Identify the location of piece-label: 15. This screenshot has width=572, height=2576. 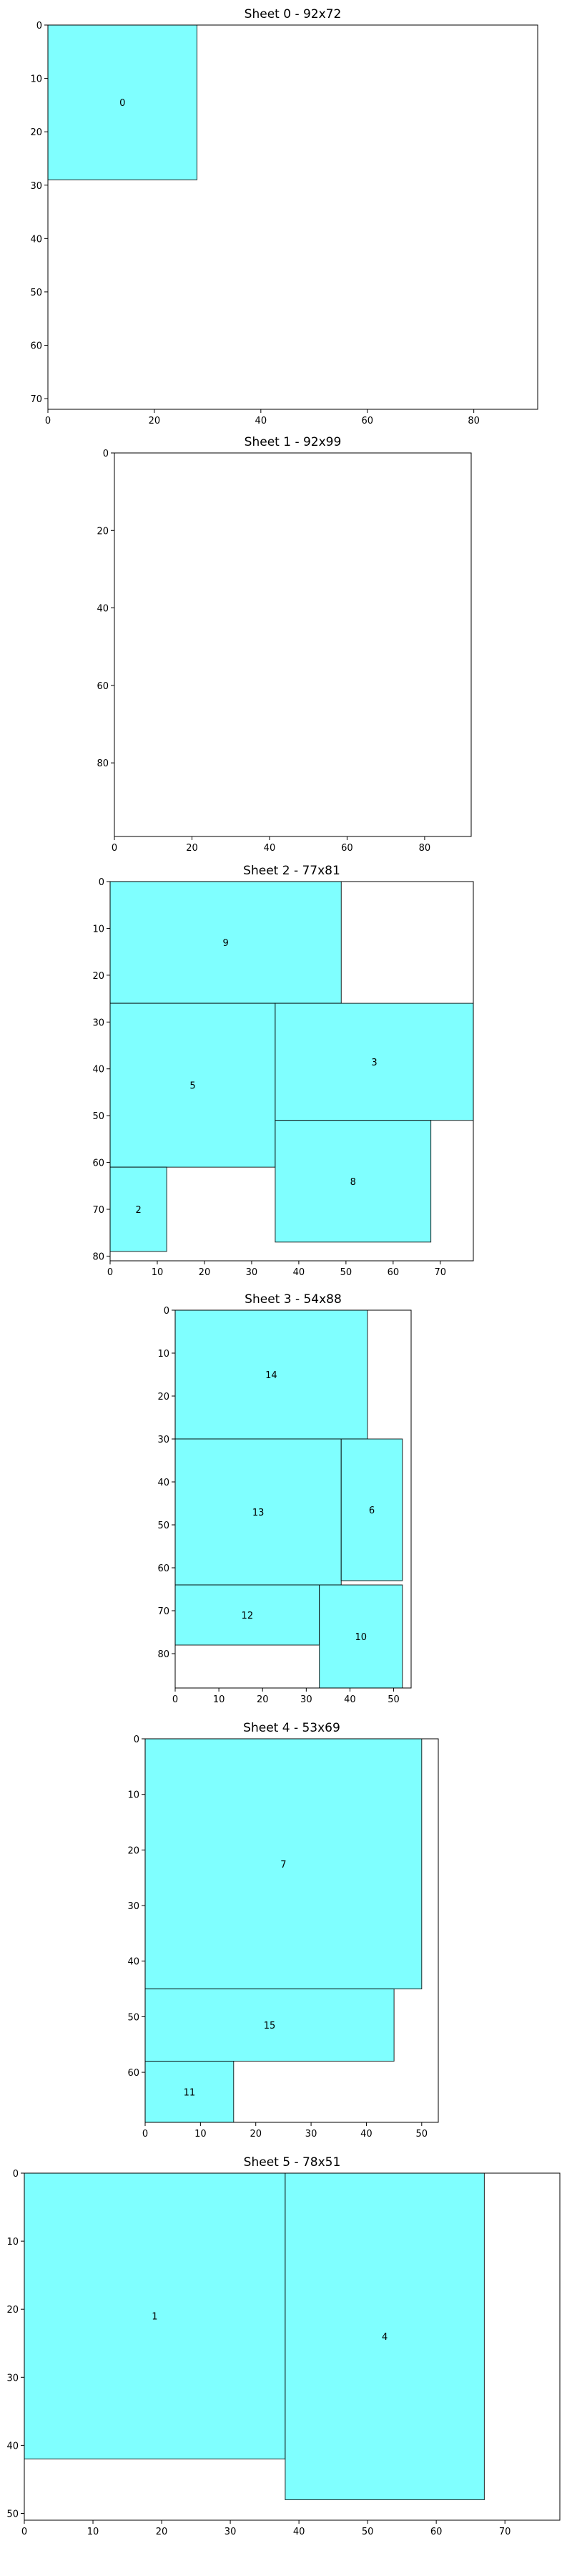
(270, 2026).